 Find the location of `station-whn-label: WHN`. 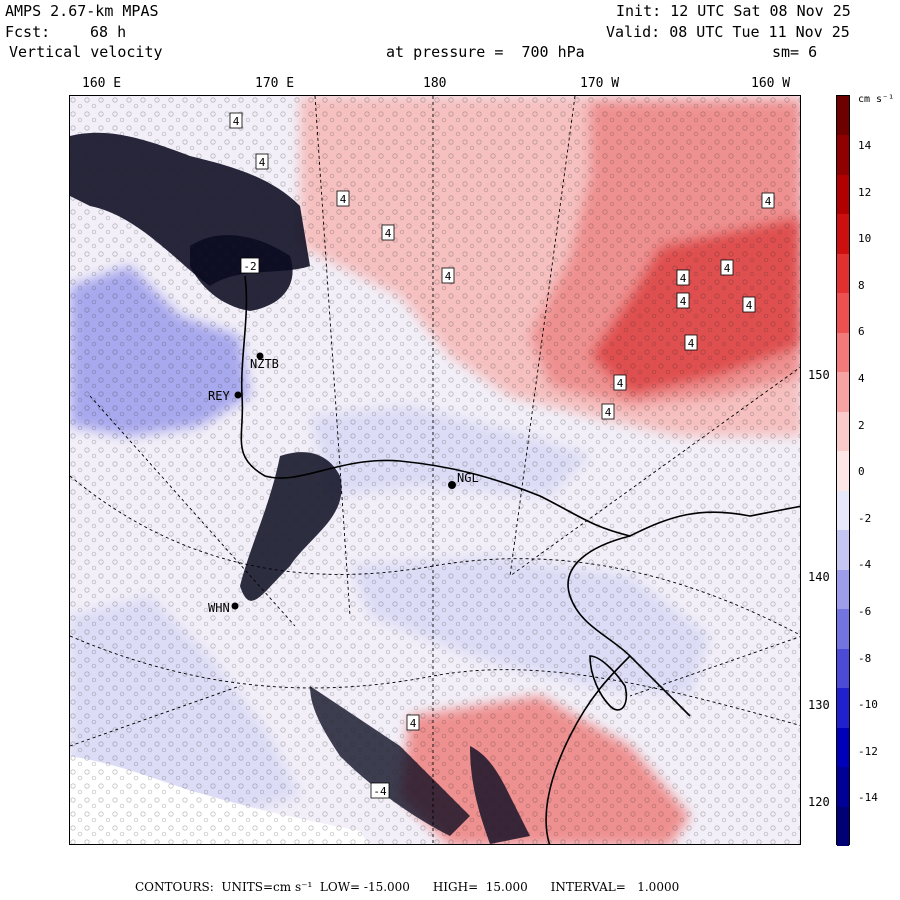

station-whn-label: WHN is located at coordinates (219, 608).